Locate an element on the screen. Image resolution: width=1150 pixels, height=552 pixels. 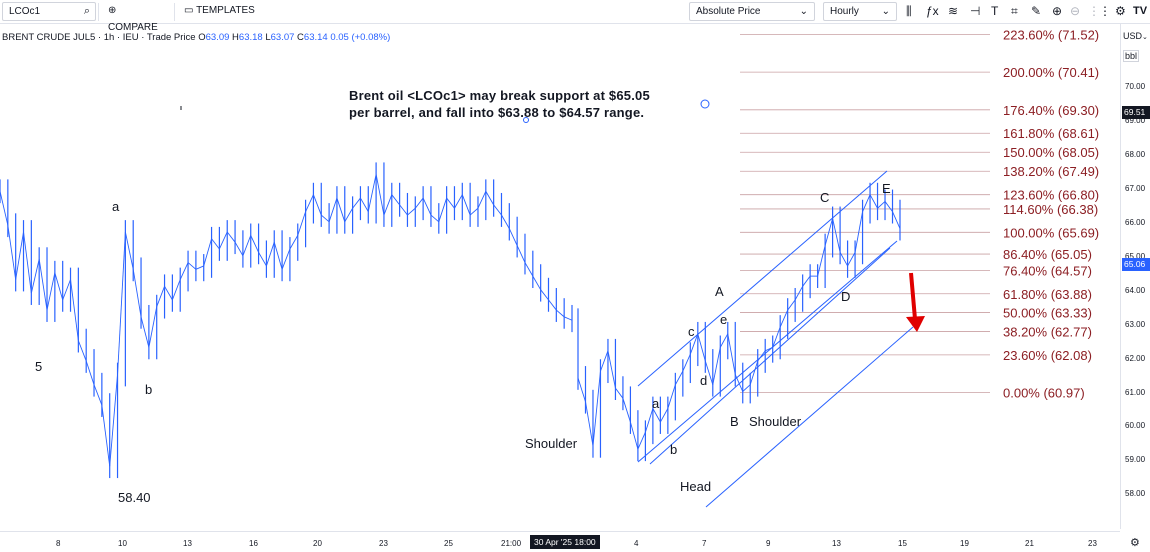
logo-icon: TV is located at coordinates (1140, 11).